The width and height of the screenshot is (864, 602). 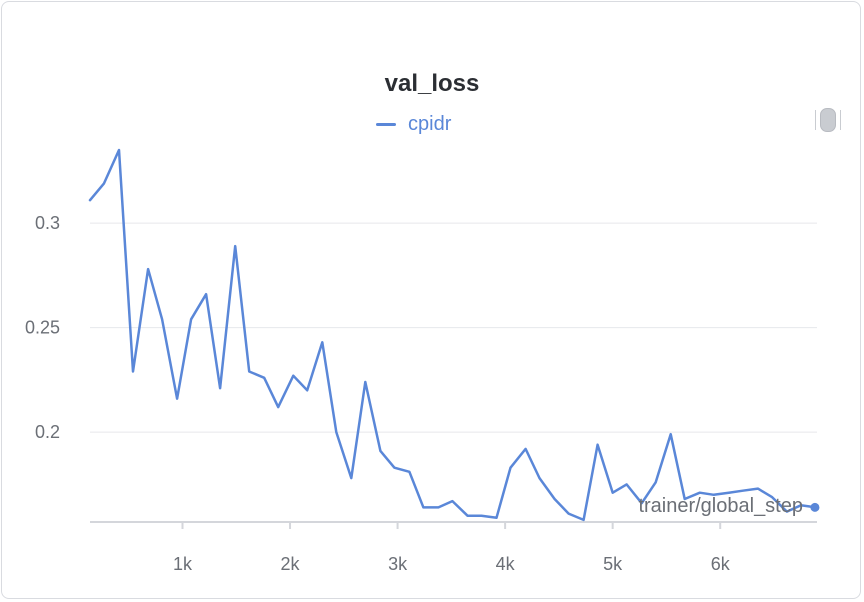 What do you see at coordinates (291, 564) in the screenshot?
I see `x-tick-label: 2k` at bounding box center [291, 564].